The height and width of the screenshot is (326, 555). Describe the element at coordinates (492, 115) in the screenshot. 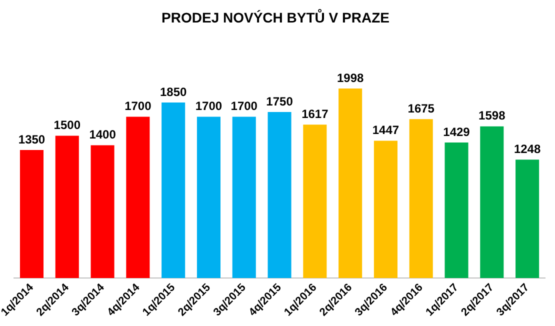

I see `data-label: 1598` at that location.